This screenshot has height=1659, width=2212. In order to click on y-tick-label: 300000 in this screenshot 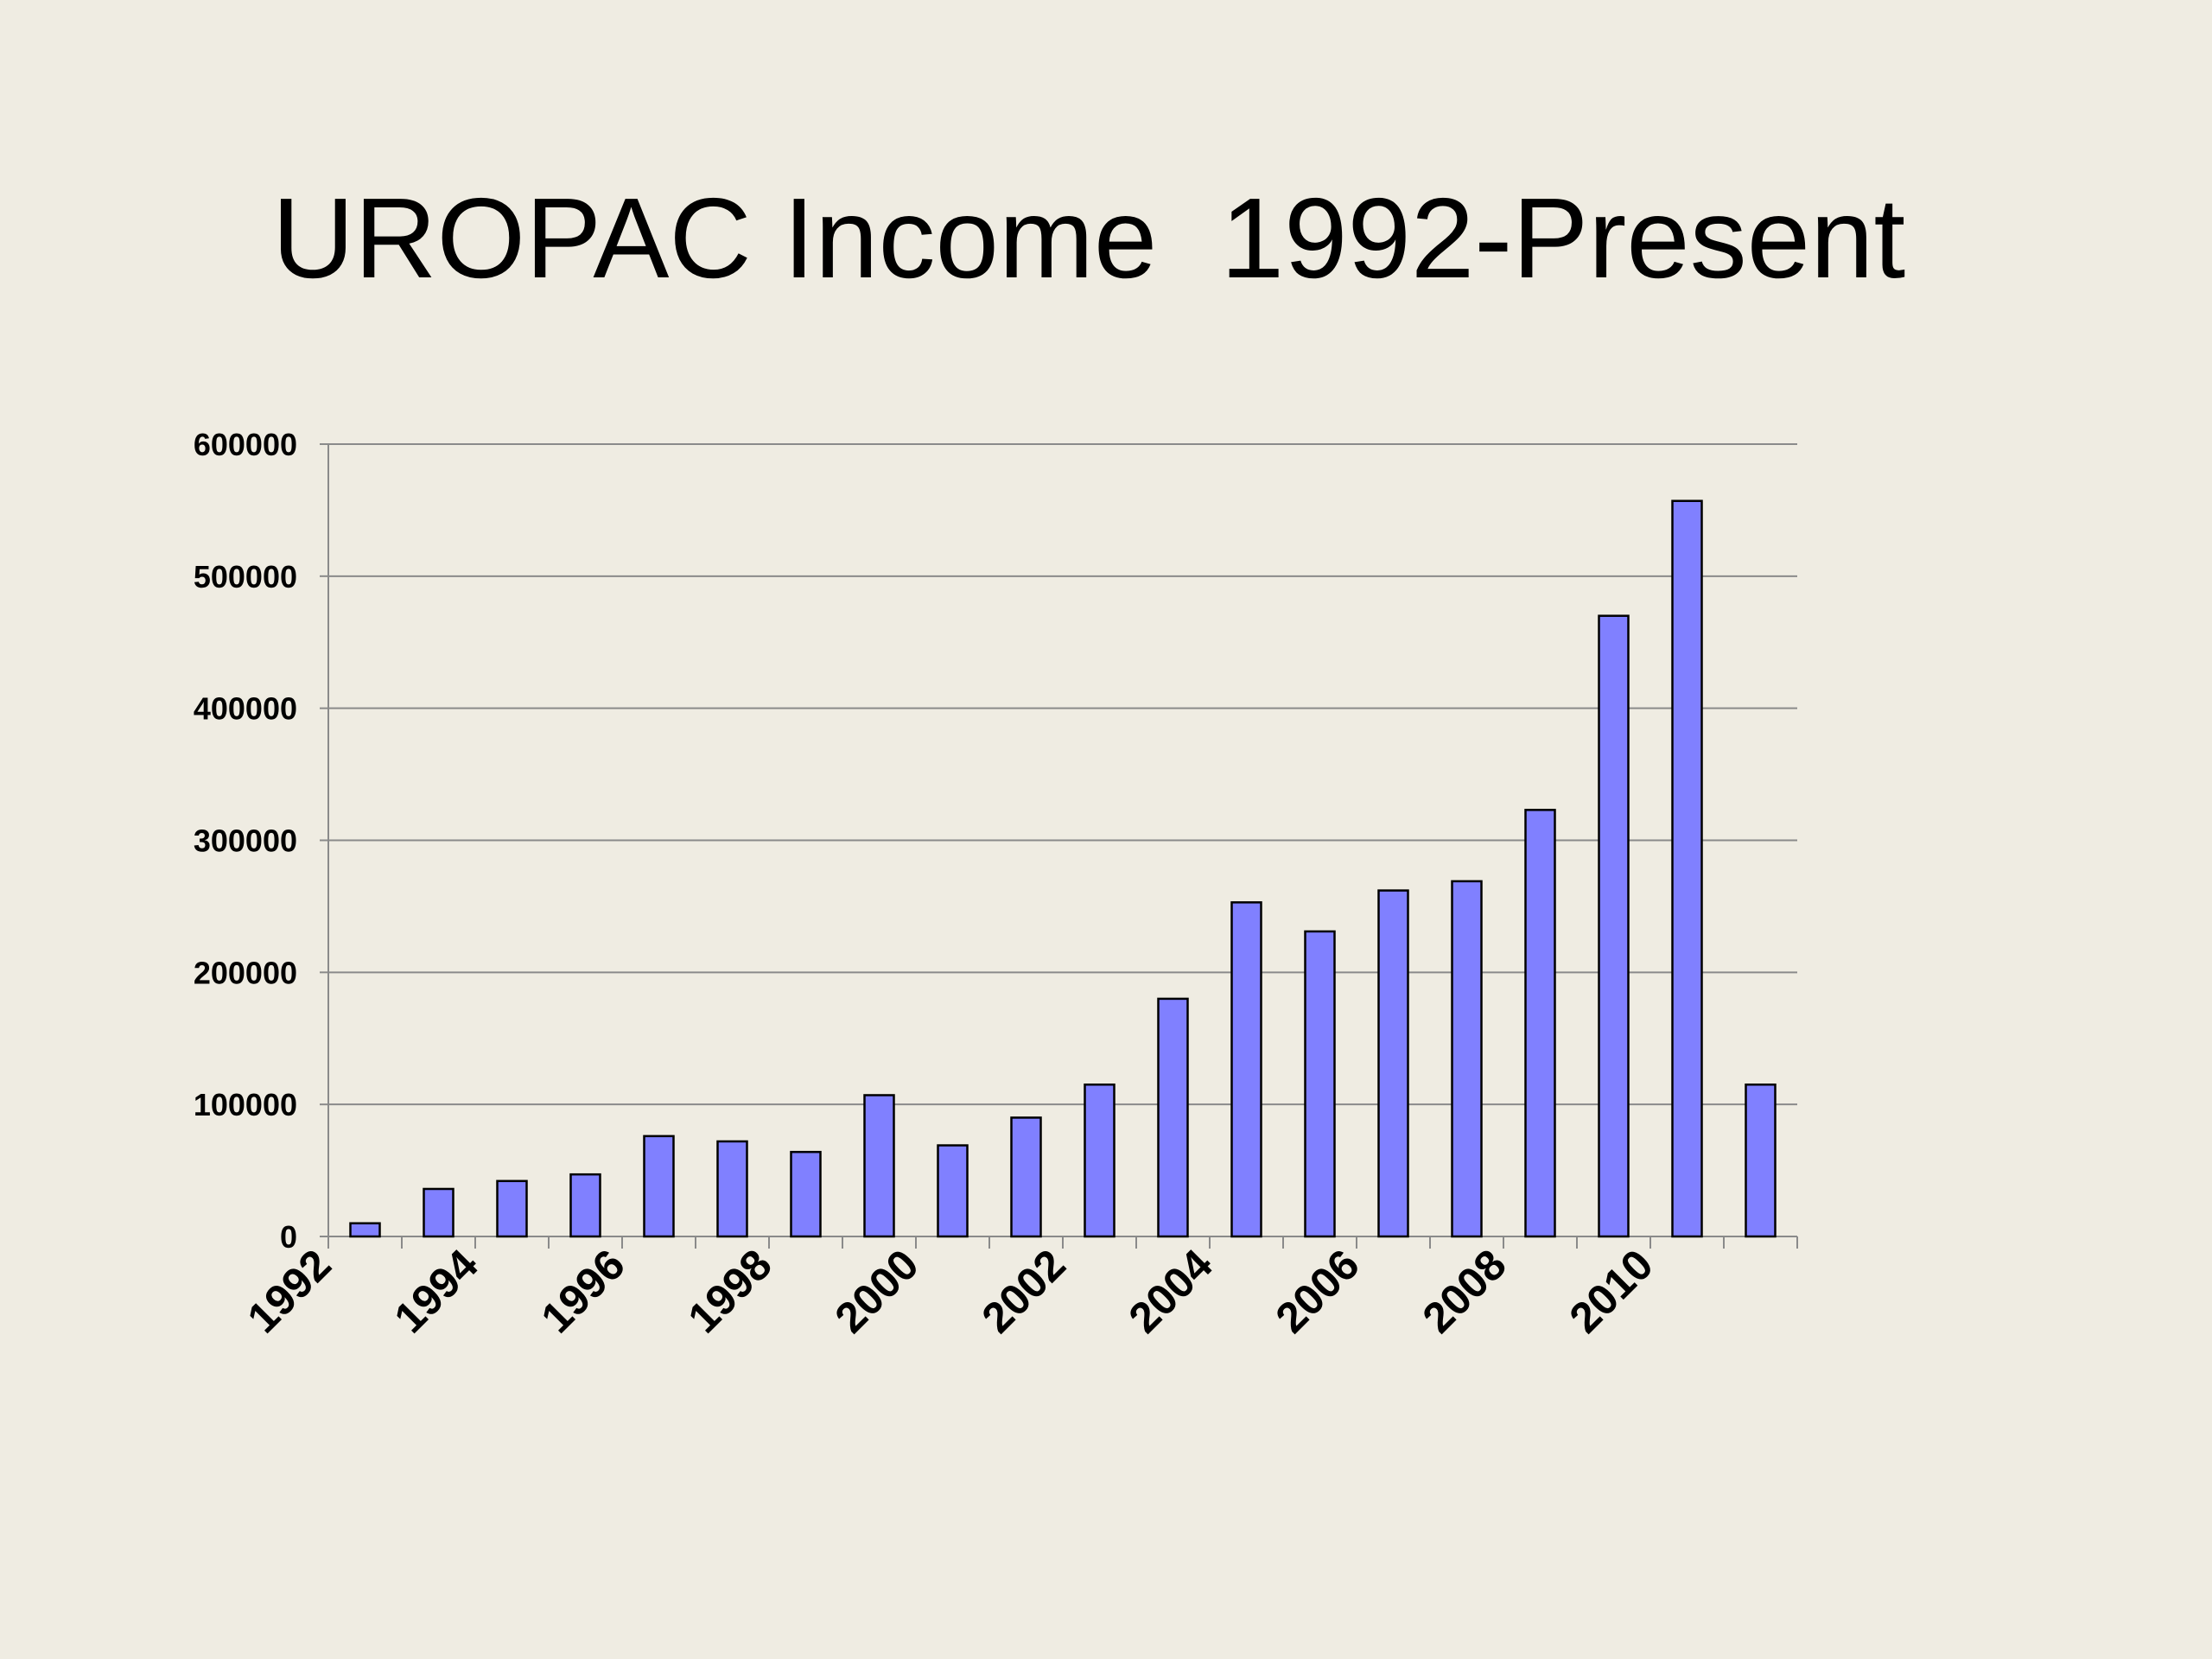, I will do `click(245, 841)`.